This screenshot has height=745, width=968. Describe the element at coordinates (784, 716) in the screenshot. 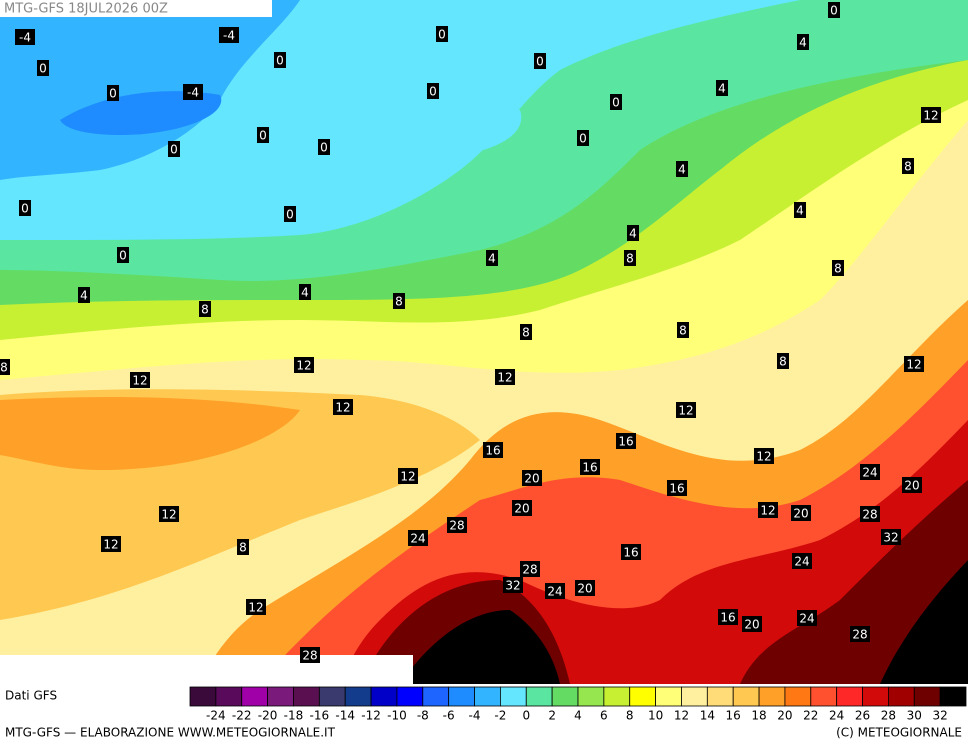

I see `tick-label: 20` at that location.